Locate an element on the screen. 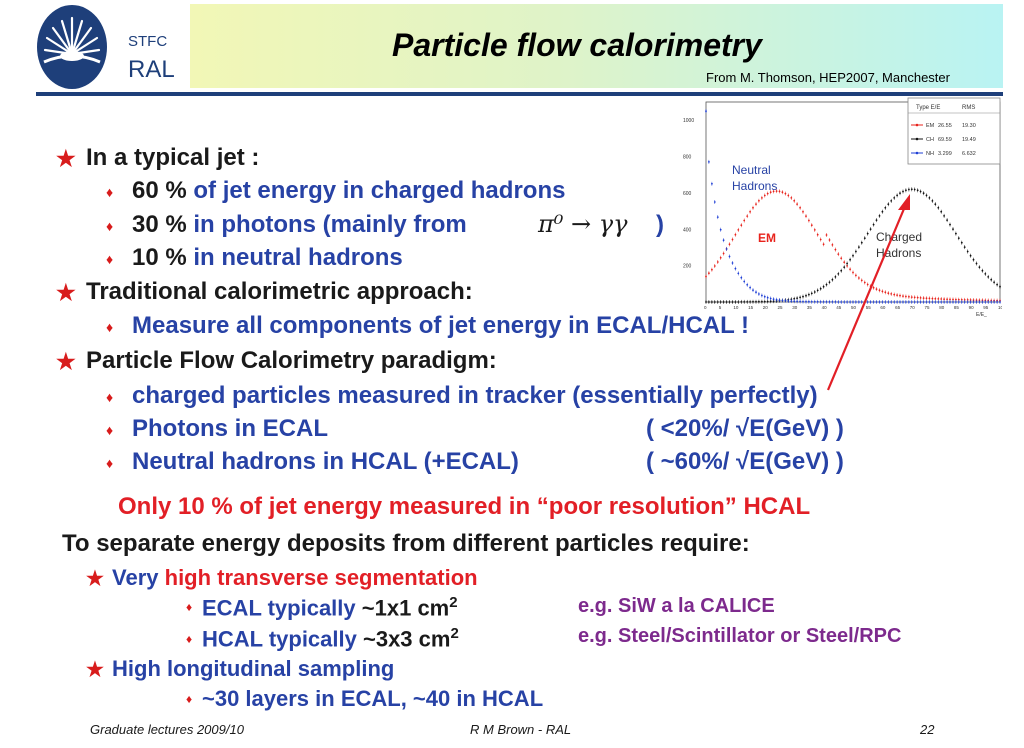 The width and height of the screenshot is (1024, 748). x-tick-label: 0 is located at coordinates (705, 307).